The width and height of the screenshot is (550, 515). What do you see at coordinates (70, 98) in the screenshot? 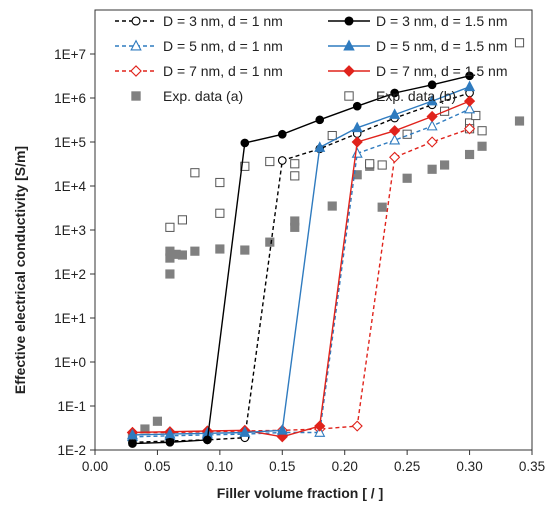
I see `y-tick-label: 1E+6` at bounding box center [70, 98].